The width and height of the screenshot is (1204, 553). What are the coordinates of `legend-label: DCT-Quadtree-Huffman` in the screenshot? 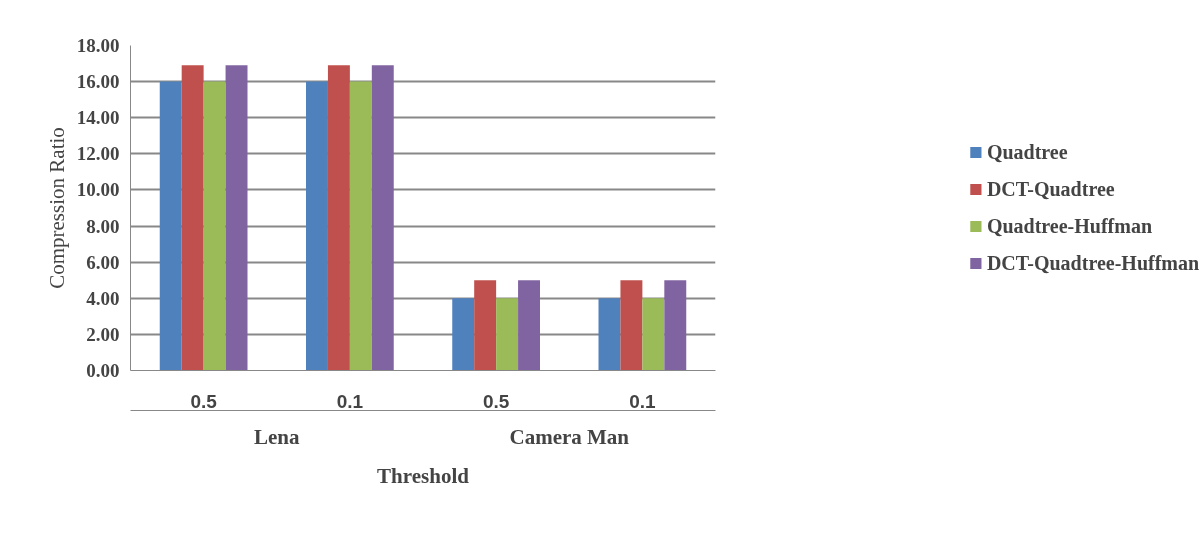 It's located at (1093, 263).